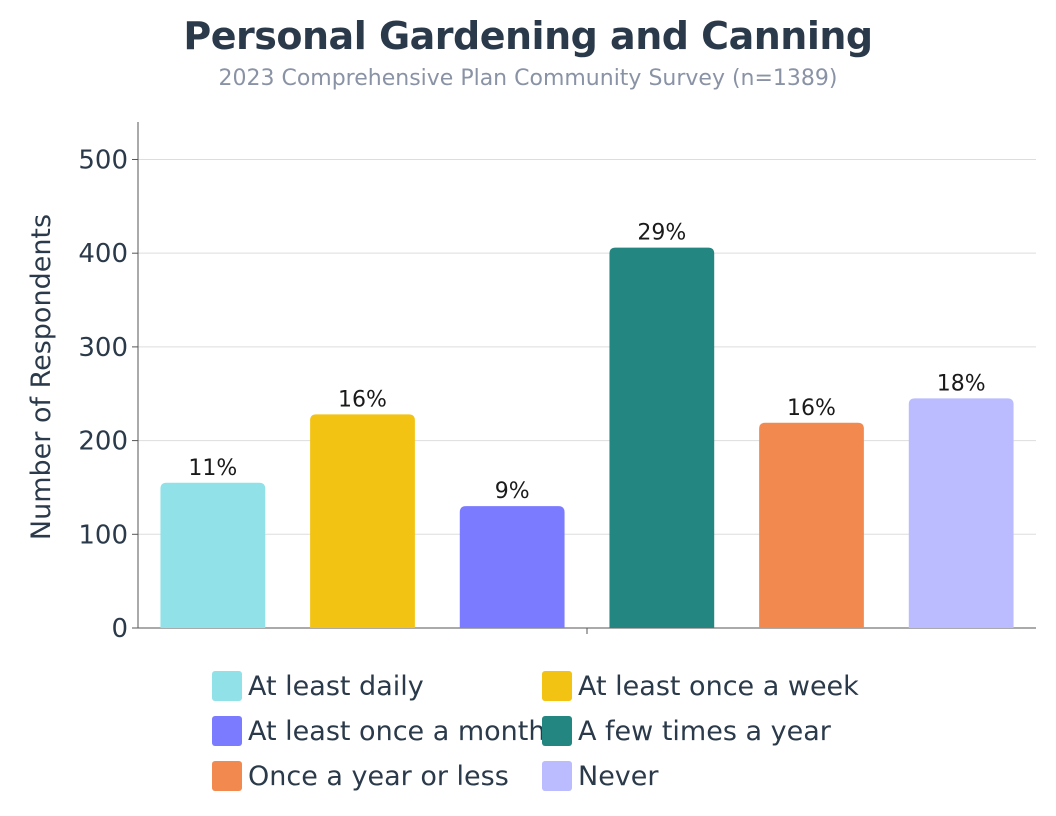 This screenshot has width=1056, height=816. I want to click on y-axis-label: Number of Respondents, so click(41, 377).